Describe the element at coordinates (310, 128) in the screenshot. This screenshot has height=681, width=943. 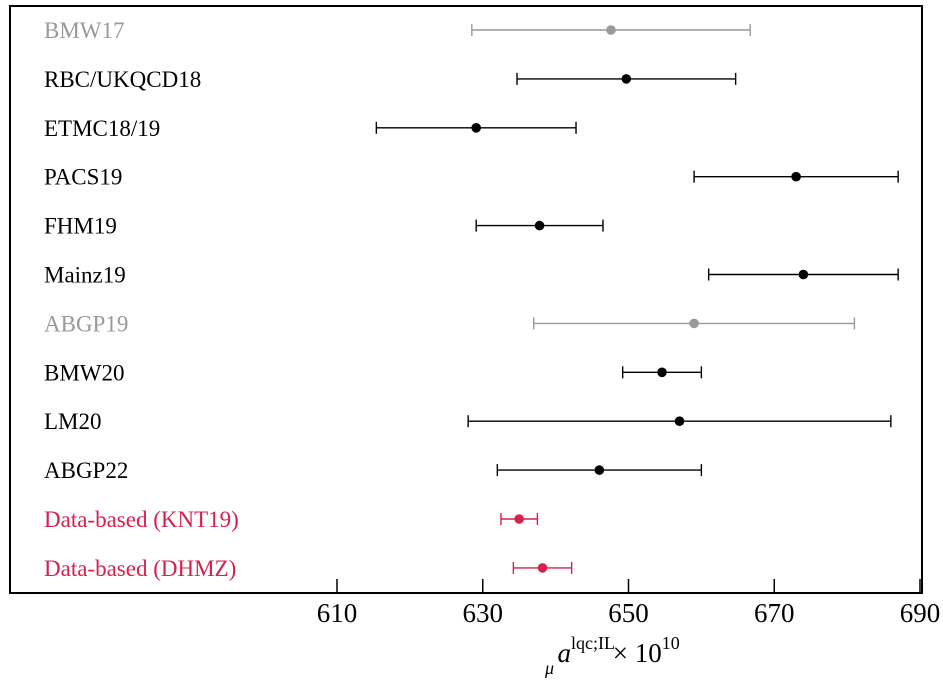
I see `data-row: ETMC18/19` at that location.